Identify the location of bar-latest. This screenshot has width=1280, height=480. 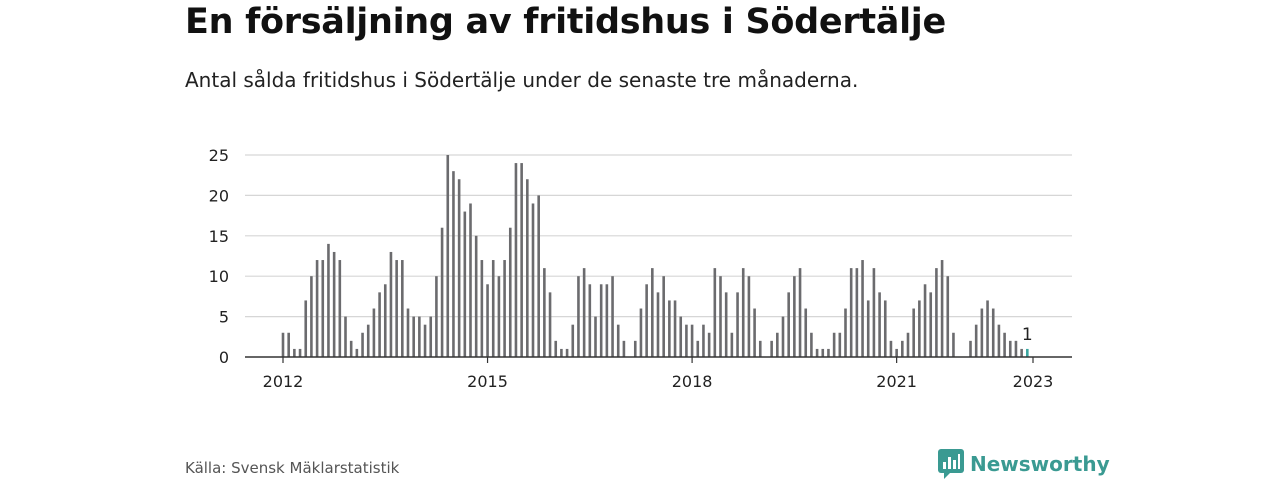
(1027, 352).